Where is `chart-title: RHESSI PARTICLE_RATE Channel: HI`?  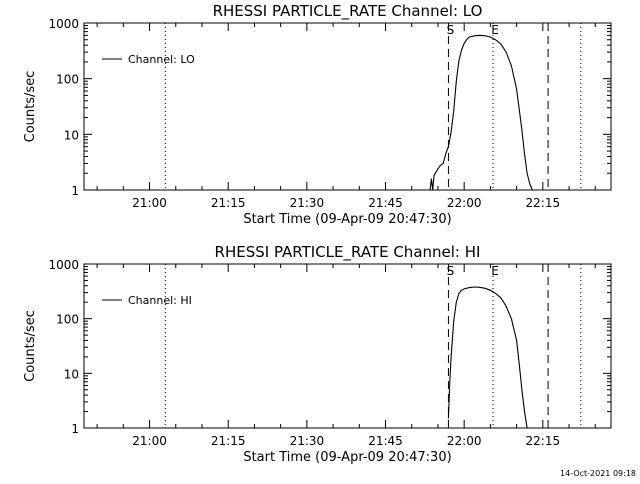 chart-title: RHESSI PARTICLE_RATE Channel: HI is located at coordinates (348, 252).